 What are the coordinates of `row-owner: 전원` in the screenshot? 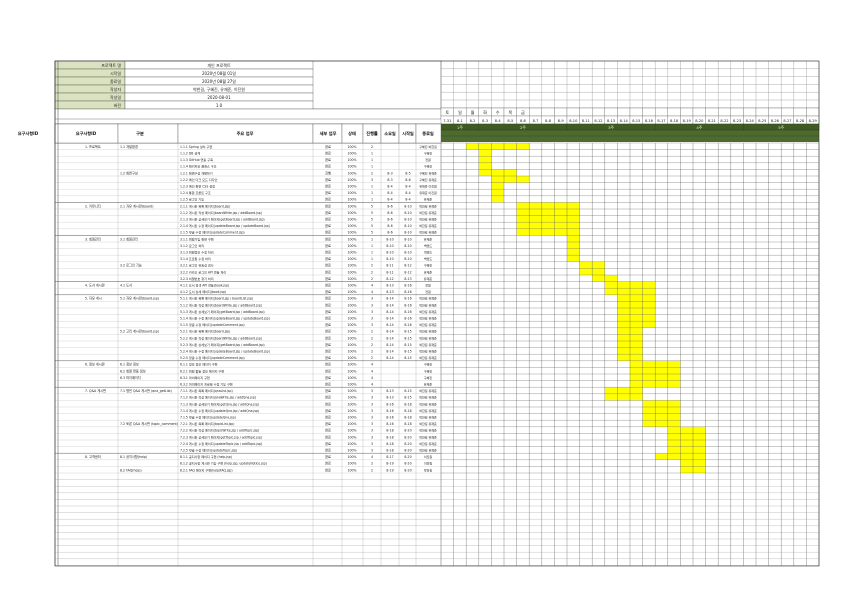 It's located at (428, 159).